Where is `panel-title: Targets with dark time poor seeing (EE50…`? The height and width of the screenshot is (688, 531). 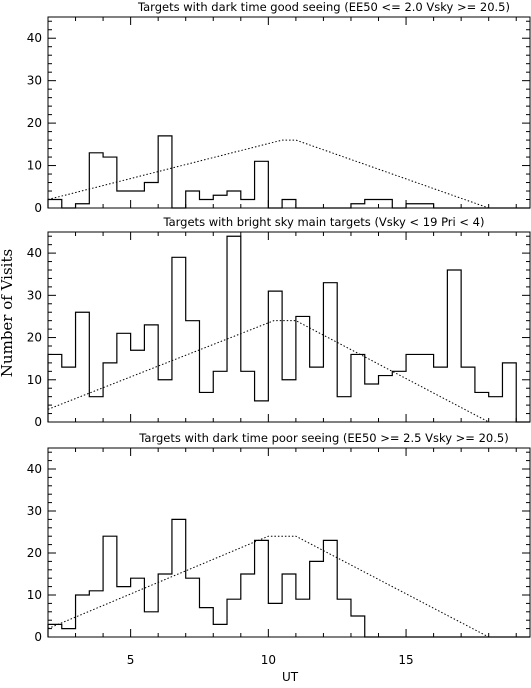
panel-title: Targets with dark time poor seeing (EE50… is located at coordinates (323, 438).